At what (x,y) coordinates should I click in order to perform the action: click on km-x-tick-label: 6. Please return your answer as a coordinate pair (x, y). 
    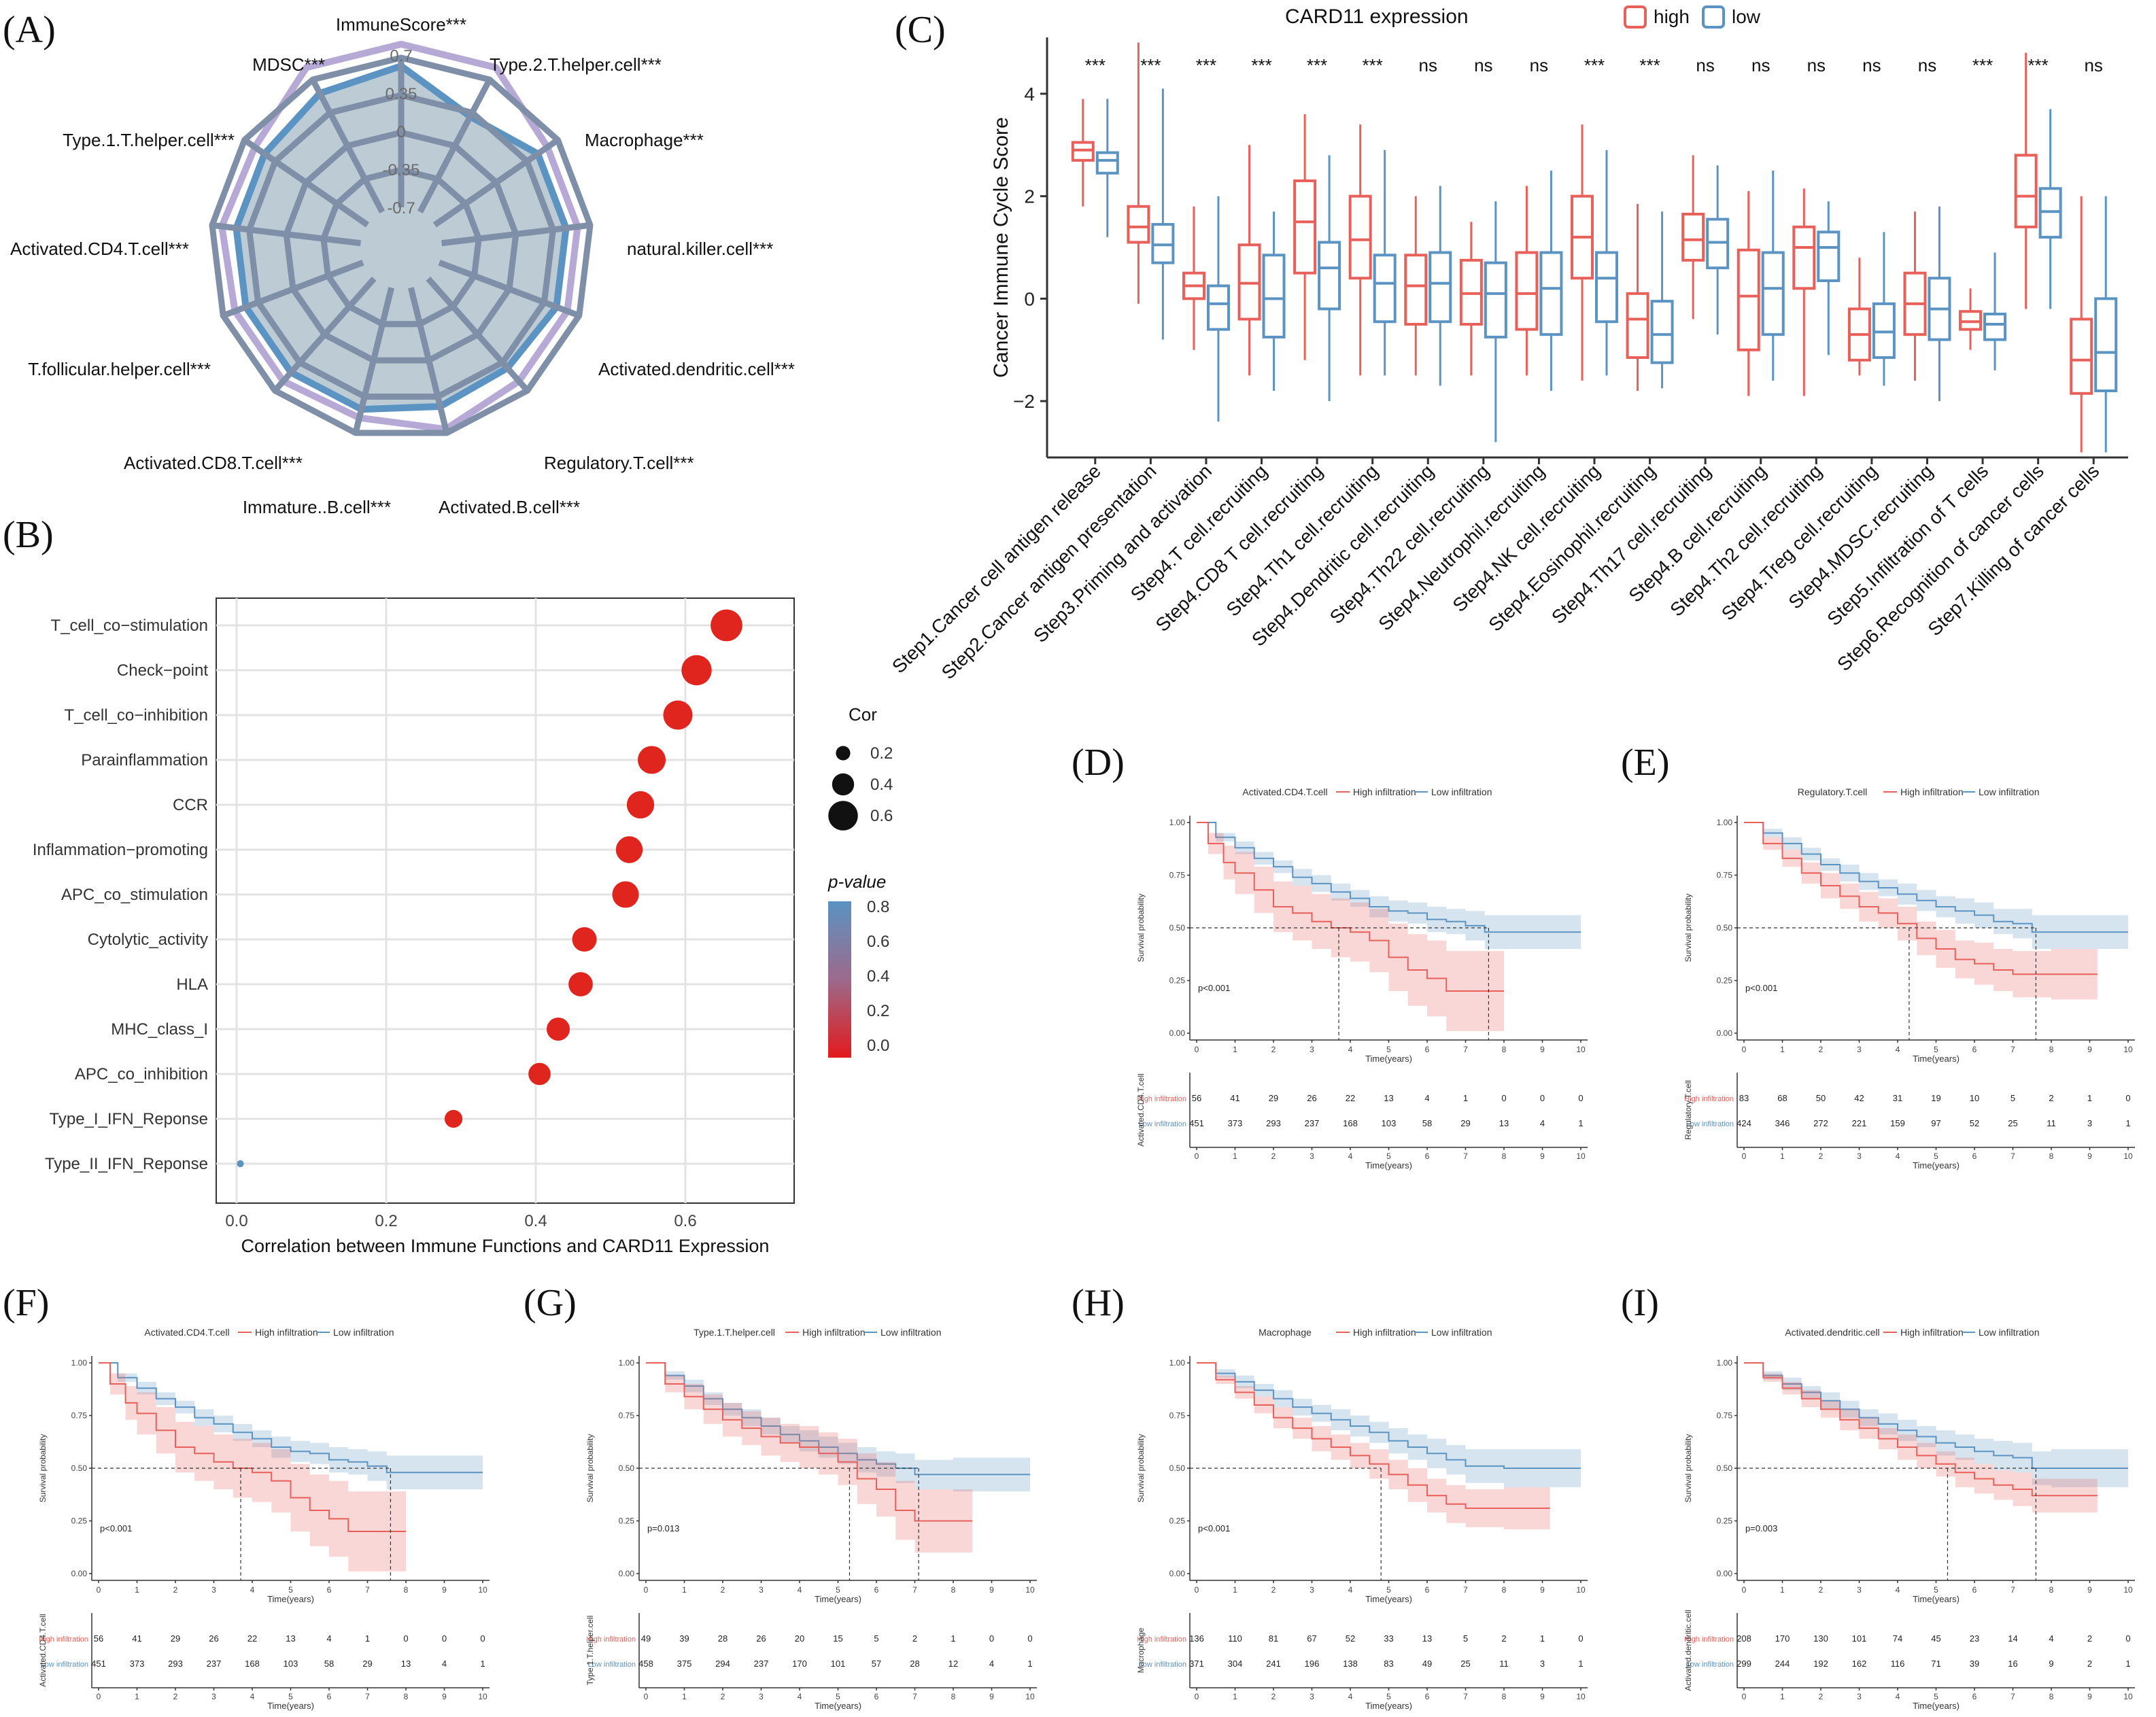
    Looking at the image, I should click on (1975, 1049).